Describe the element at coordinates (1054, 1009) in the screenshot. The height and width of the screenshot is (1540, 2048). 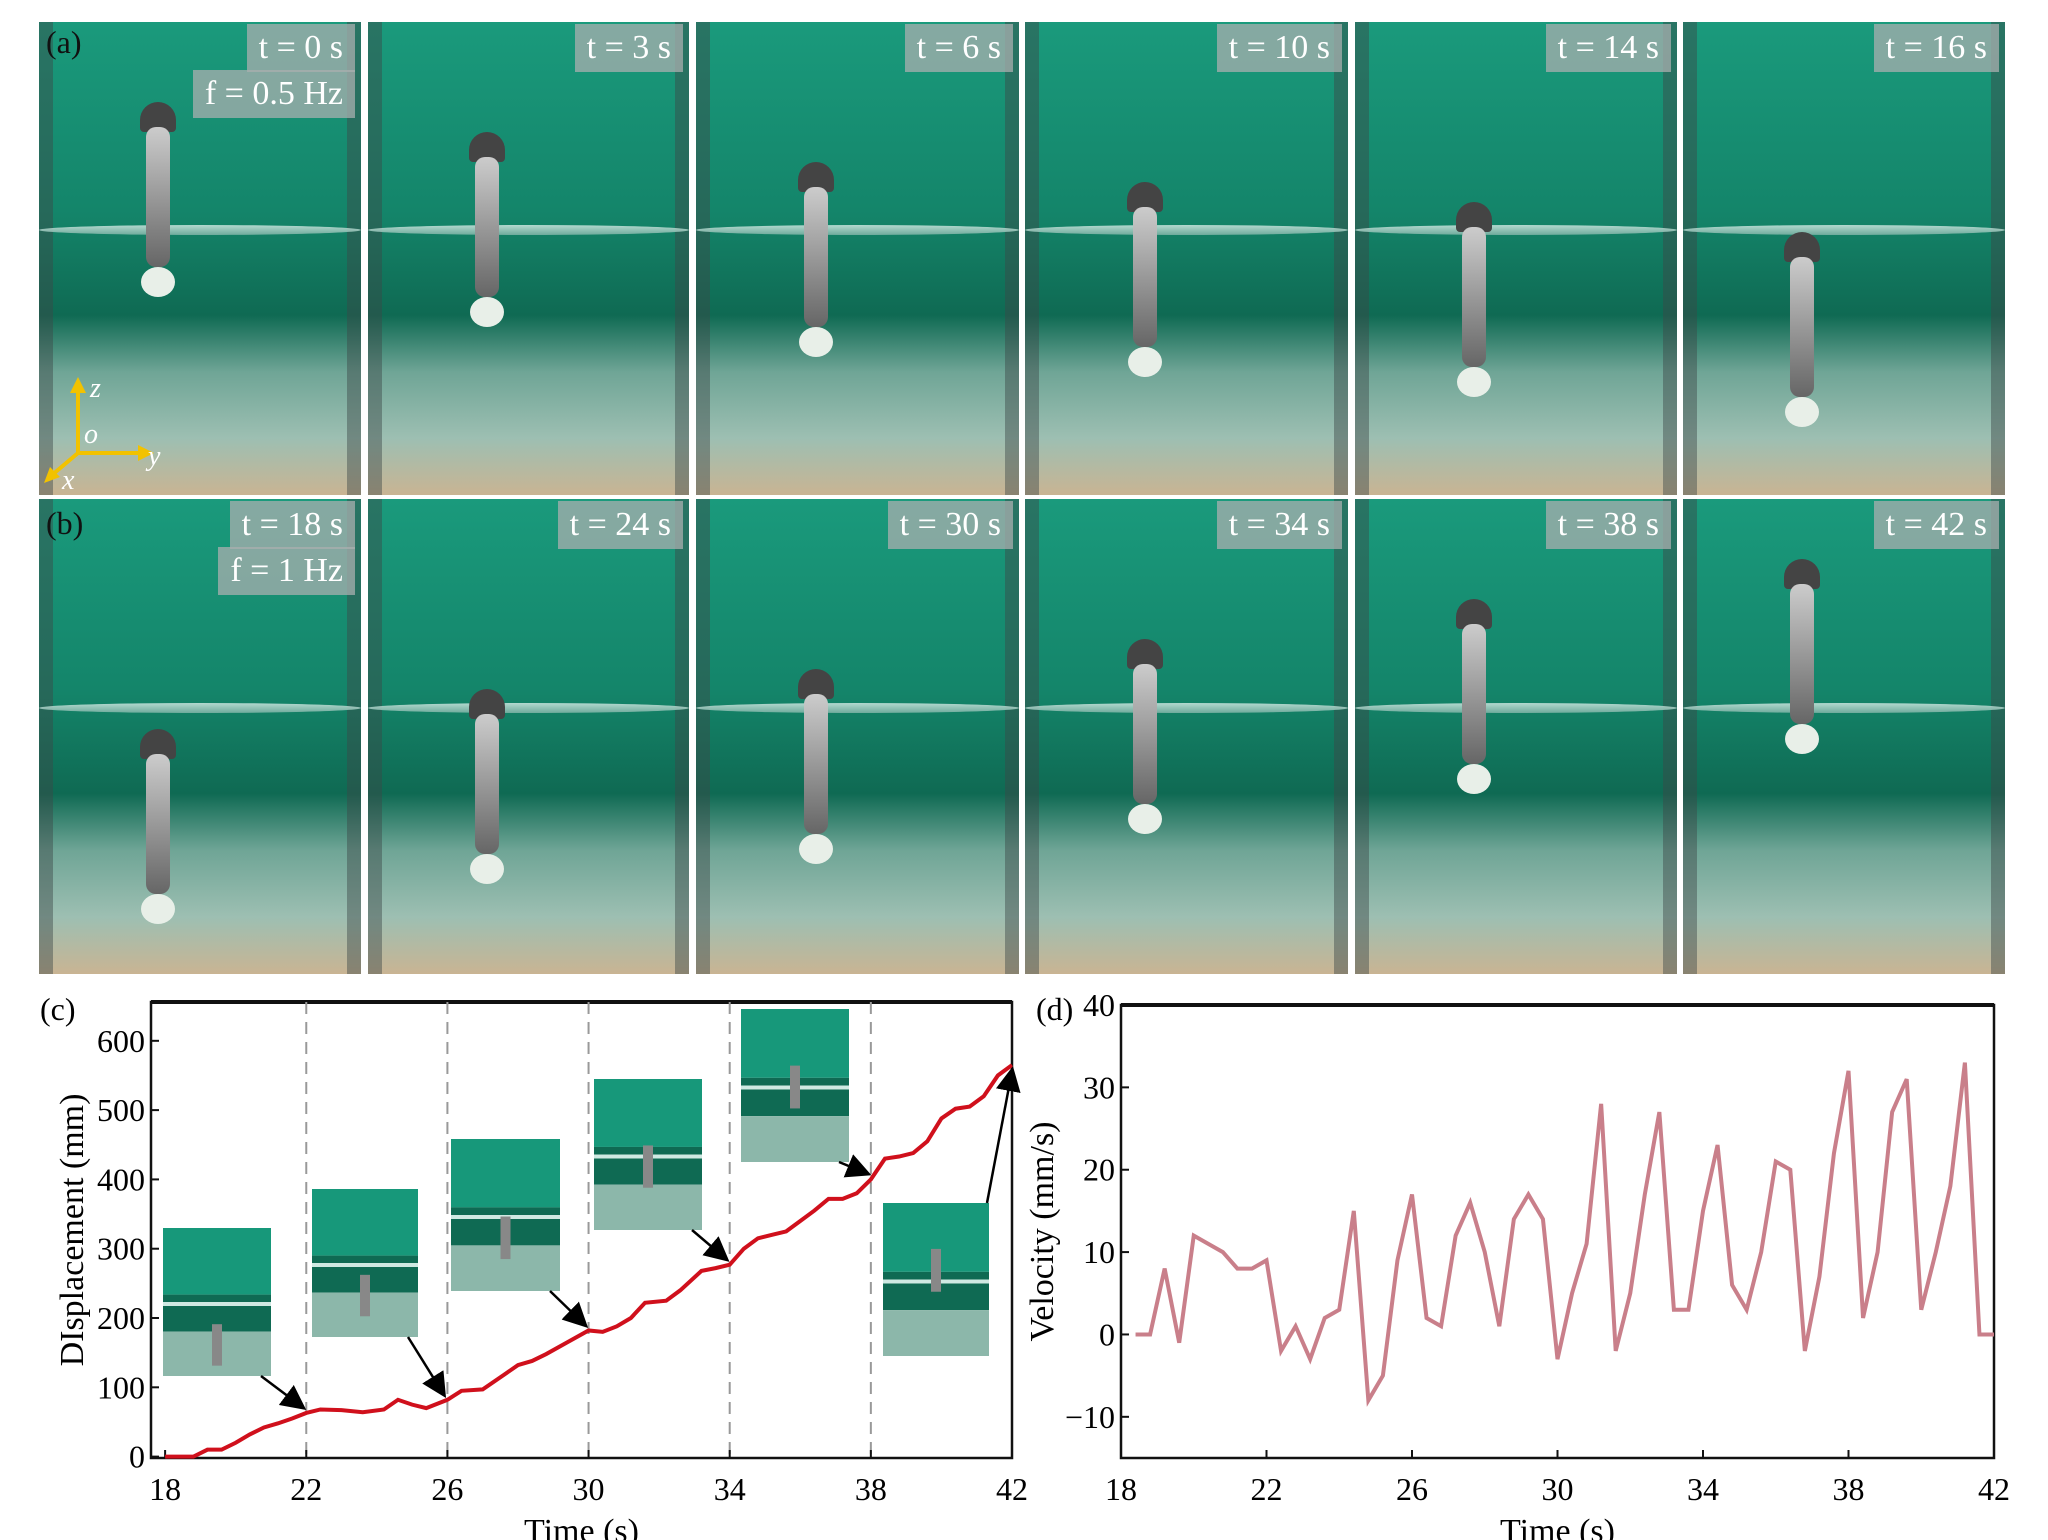
I see `panel-label: (d)` at that location.